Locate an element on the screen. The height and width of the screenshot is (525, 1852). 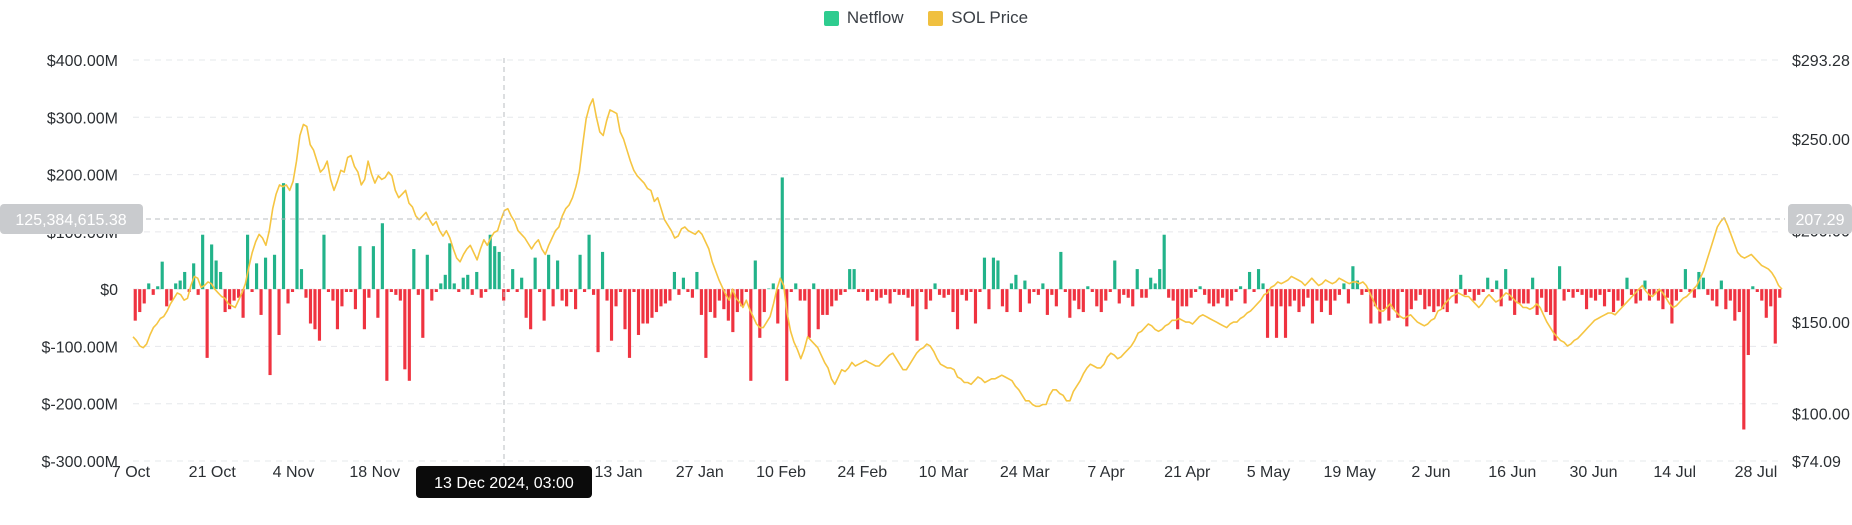
legend-item-netflow: Netflow is located at coordinates (863, 18).